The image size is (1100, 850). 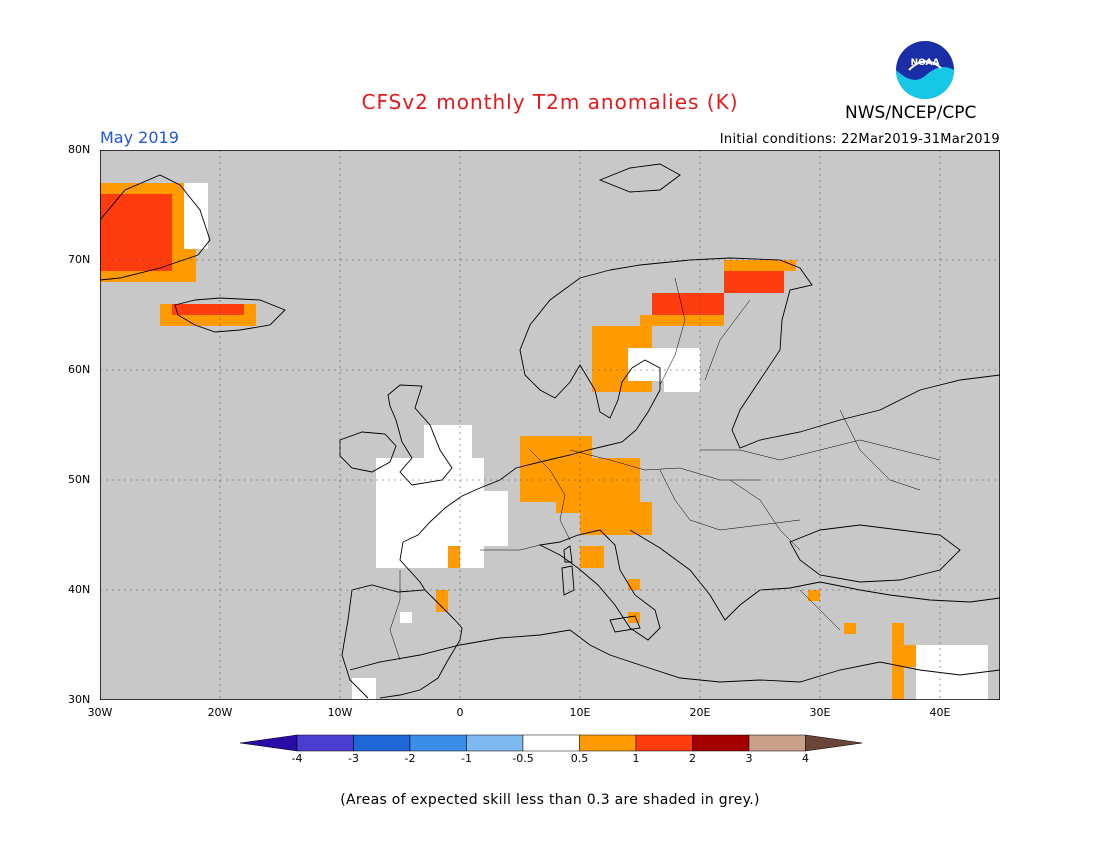 I want to click on lon-tick-label: 30E, so click(x=820, y=712).